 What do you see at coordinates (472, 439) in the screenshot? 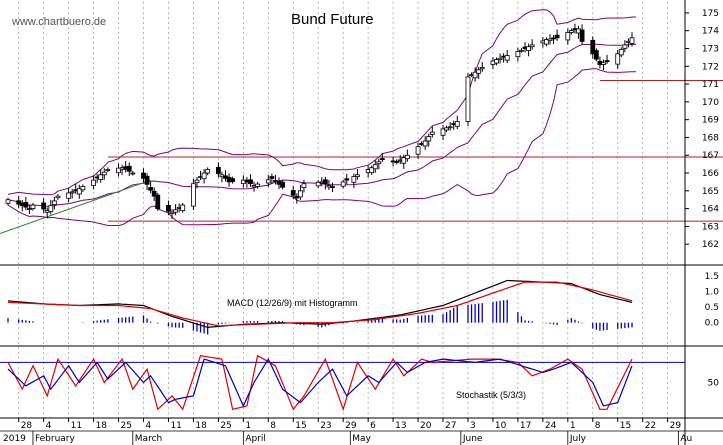
I see `month-label: June` at bounding box center [472, 439].